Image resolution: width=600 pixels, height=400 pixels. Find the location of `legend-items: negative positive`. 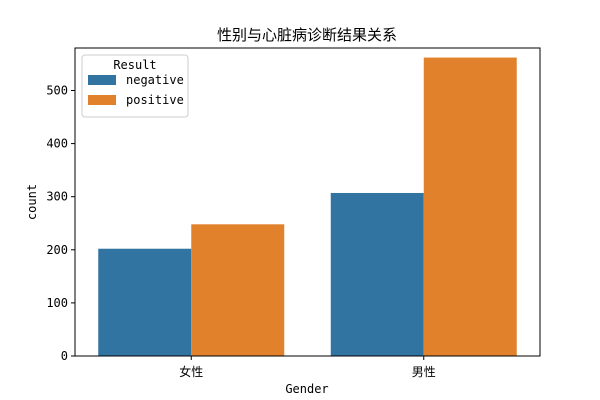

legend-items: negative positive is located at coordinates (136, 90).